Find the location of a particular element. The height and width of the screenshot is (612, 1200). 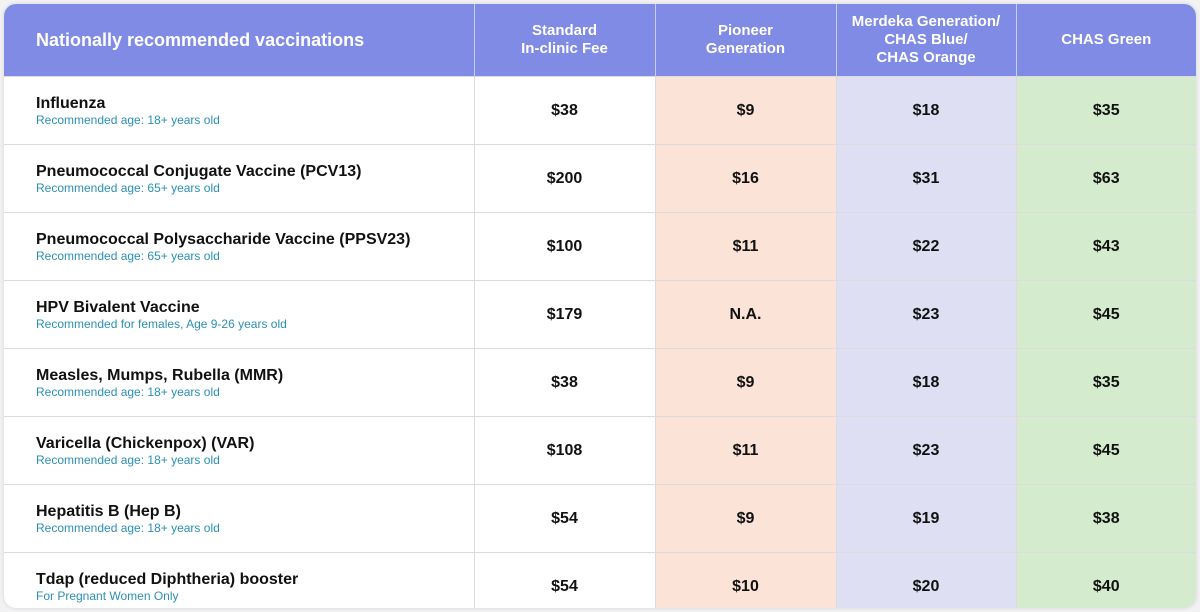

header-merdeka-line: Merdeka Generation/ is located at coordinates (926, 21).